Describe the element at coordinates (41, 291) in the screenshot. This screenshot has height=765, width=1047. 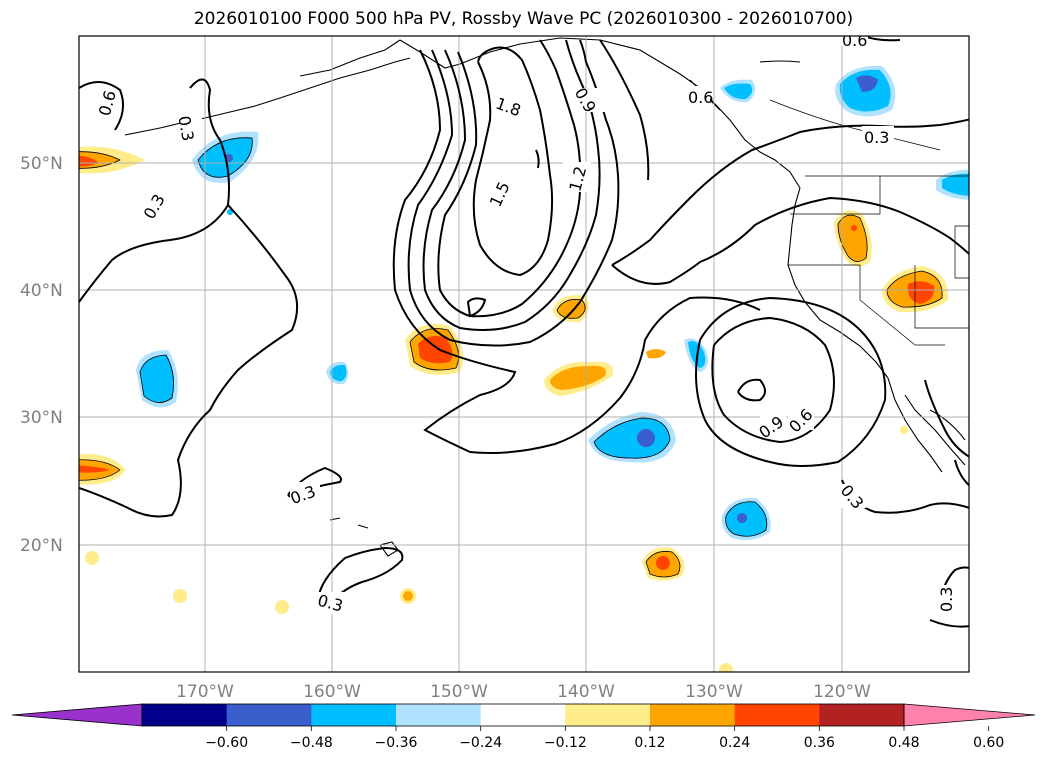
I see `lat-label: 40°N` at that location.